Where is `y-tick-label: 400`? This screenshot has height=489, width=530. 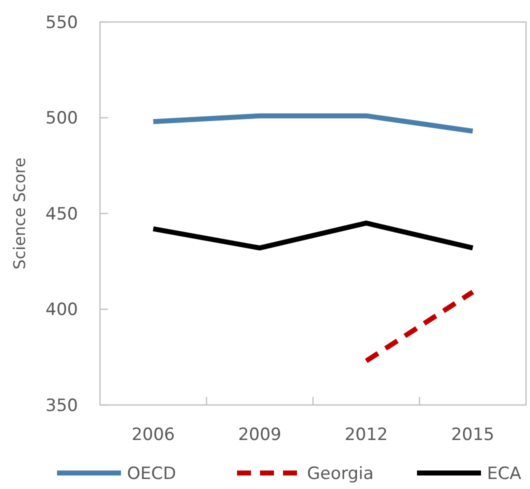
y-tick-label: 400 is located at coordinates (62, 310).